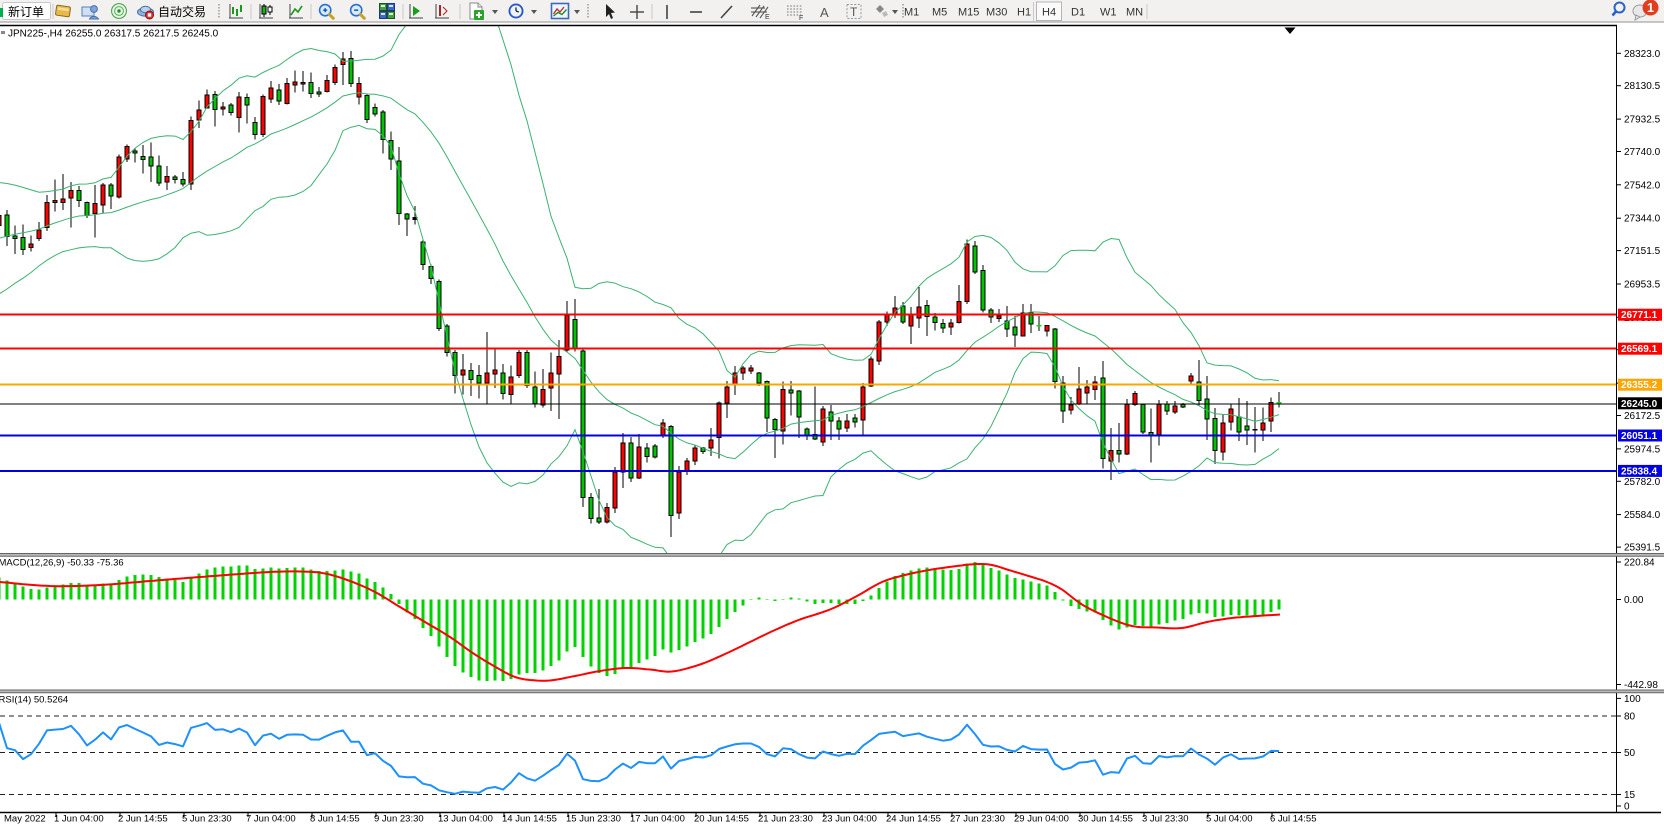 The width and height of the screenshot is (1664, 825). Describe the element at coordinates (1293, 819) in the screenshot. I see `svg-text: 6 Jul 14:55` at that location.